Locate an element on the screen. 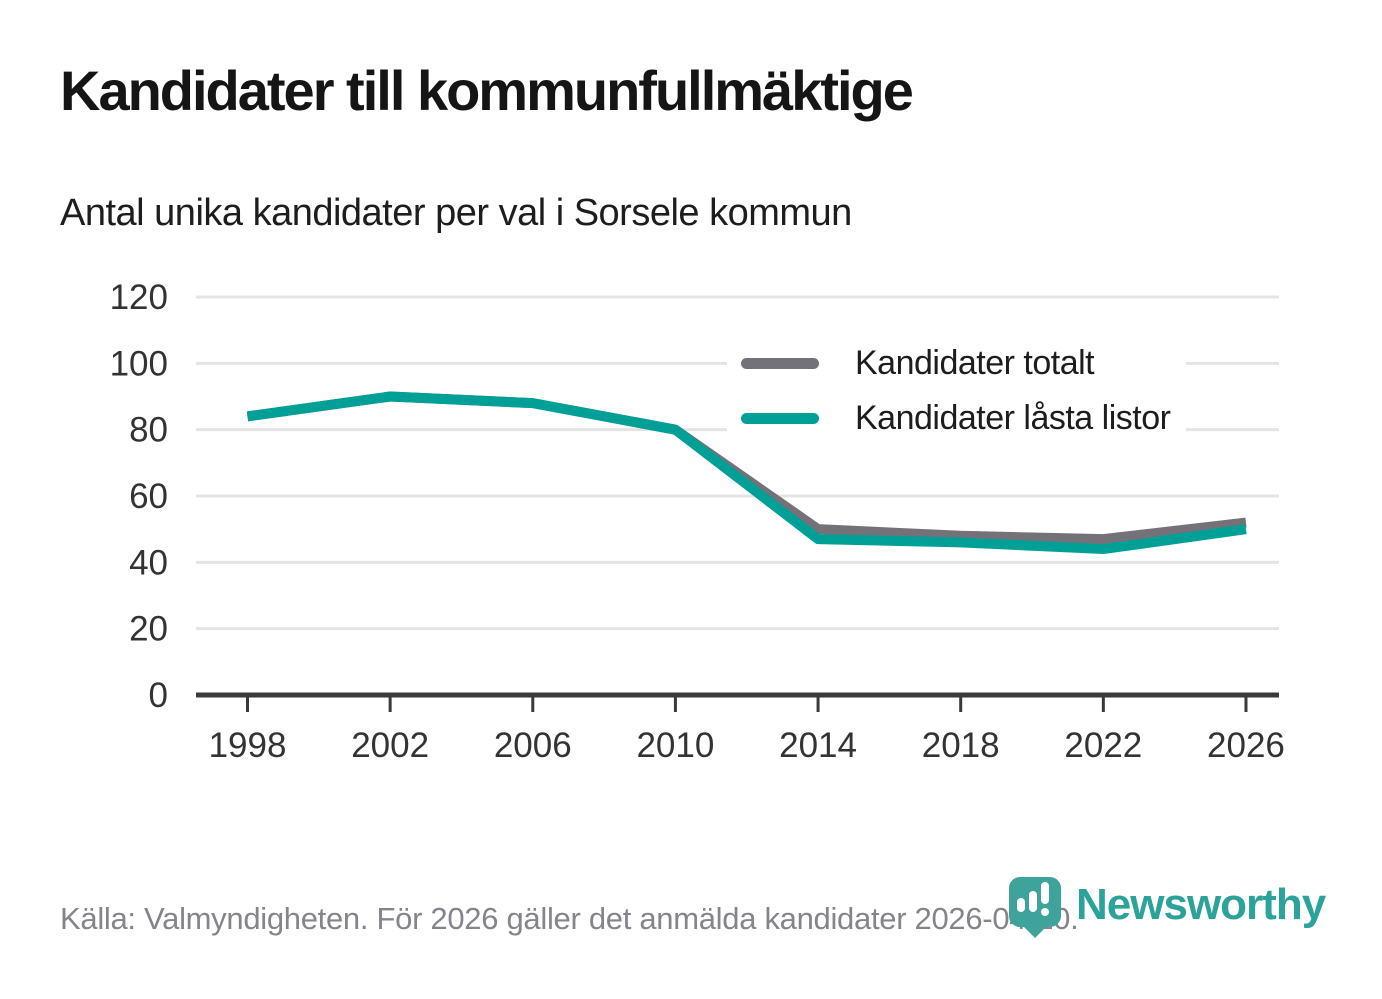 This screenshot has height=999, width=1382. y-axis-tick-label: 0 is located at coordinates (158, 695).